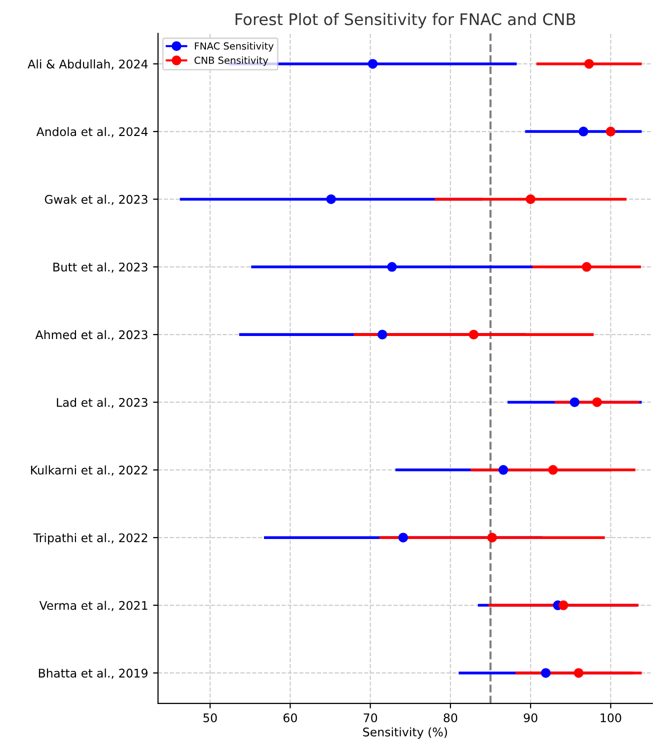 This screenshot has width=653, height=742. Describe the element at coordinates (406, 20) in the screenshot. I see `chart-title: Forest Plot of Sensitivity for FNAC and CNB` at that location.